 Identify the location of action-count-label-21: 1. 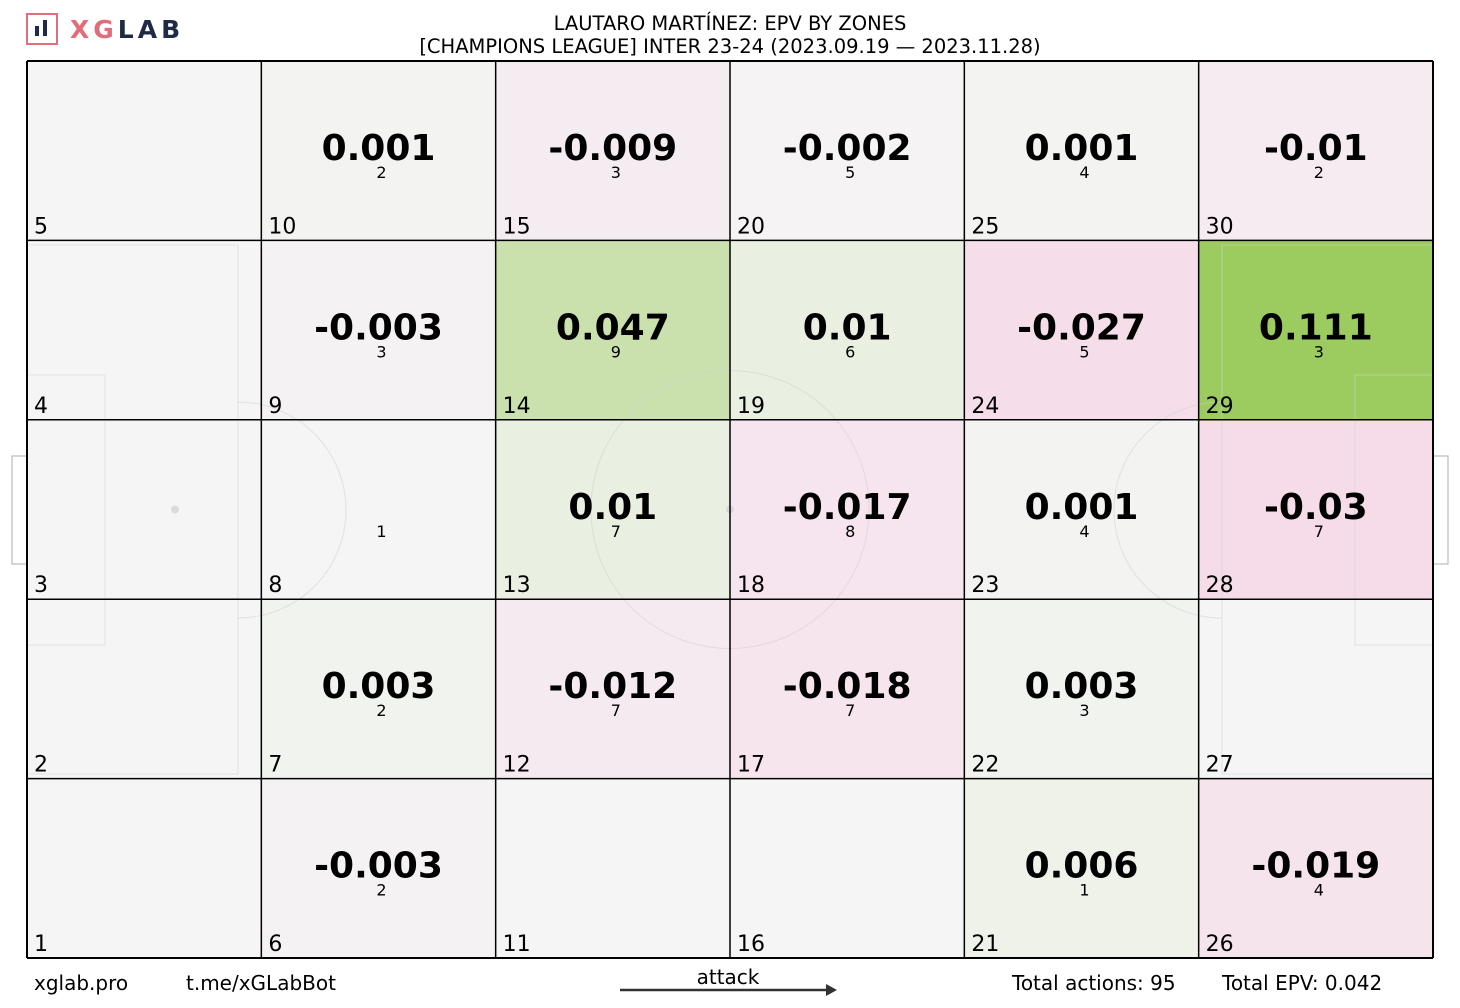
(1084, 890).